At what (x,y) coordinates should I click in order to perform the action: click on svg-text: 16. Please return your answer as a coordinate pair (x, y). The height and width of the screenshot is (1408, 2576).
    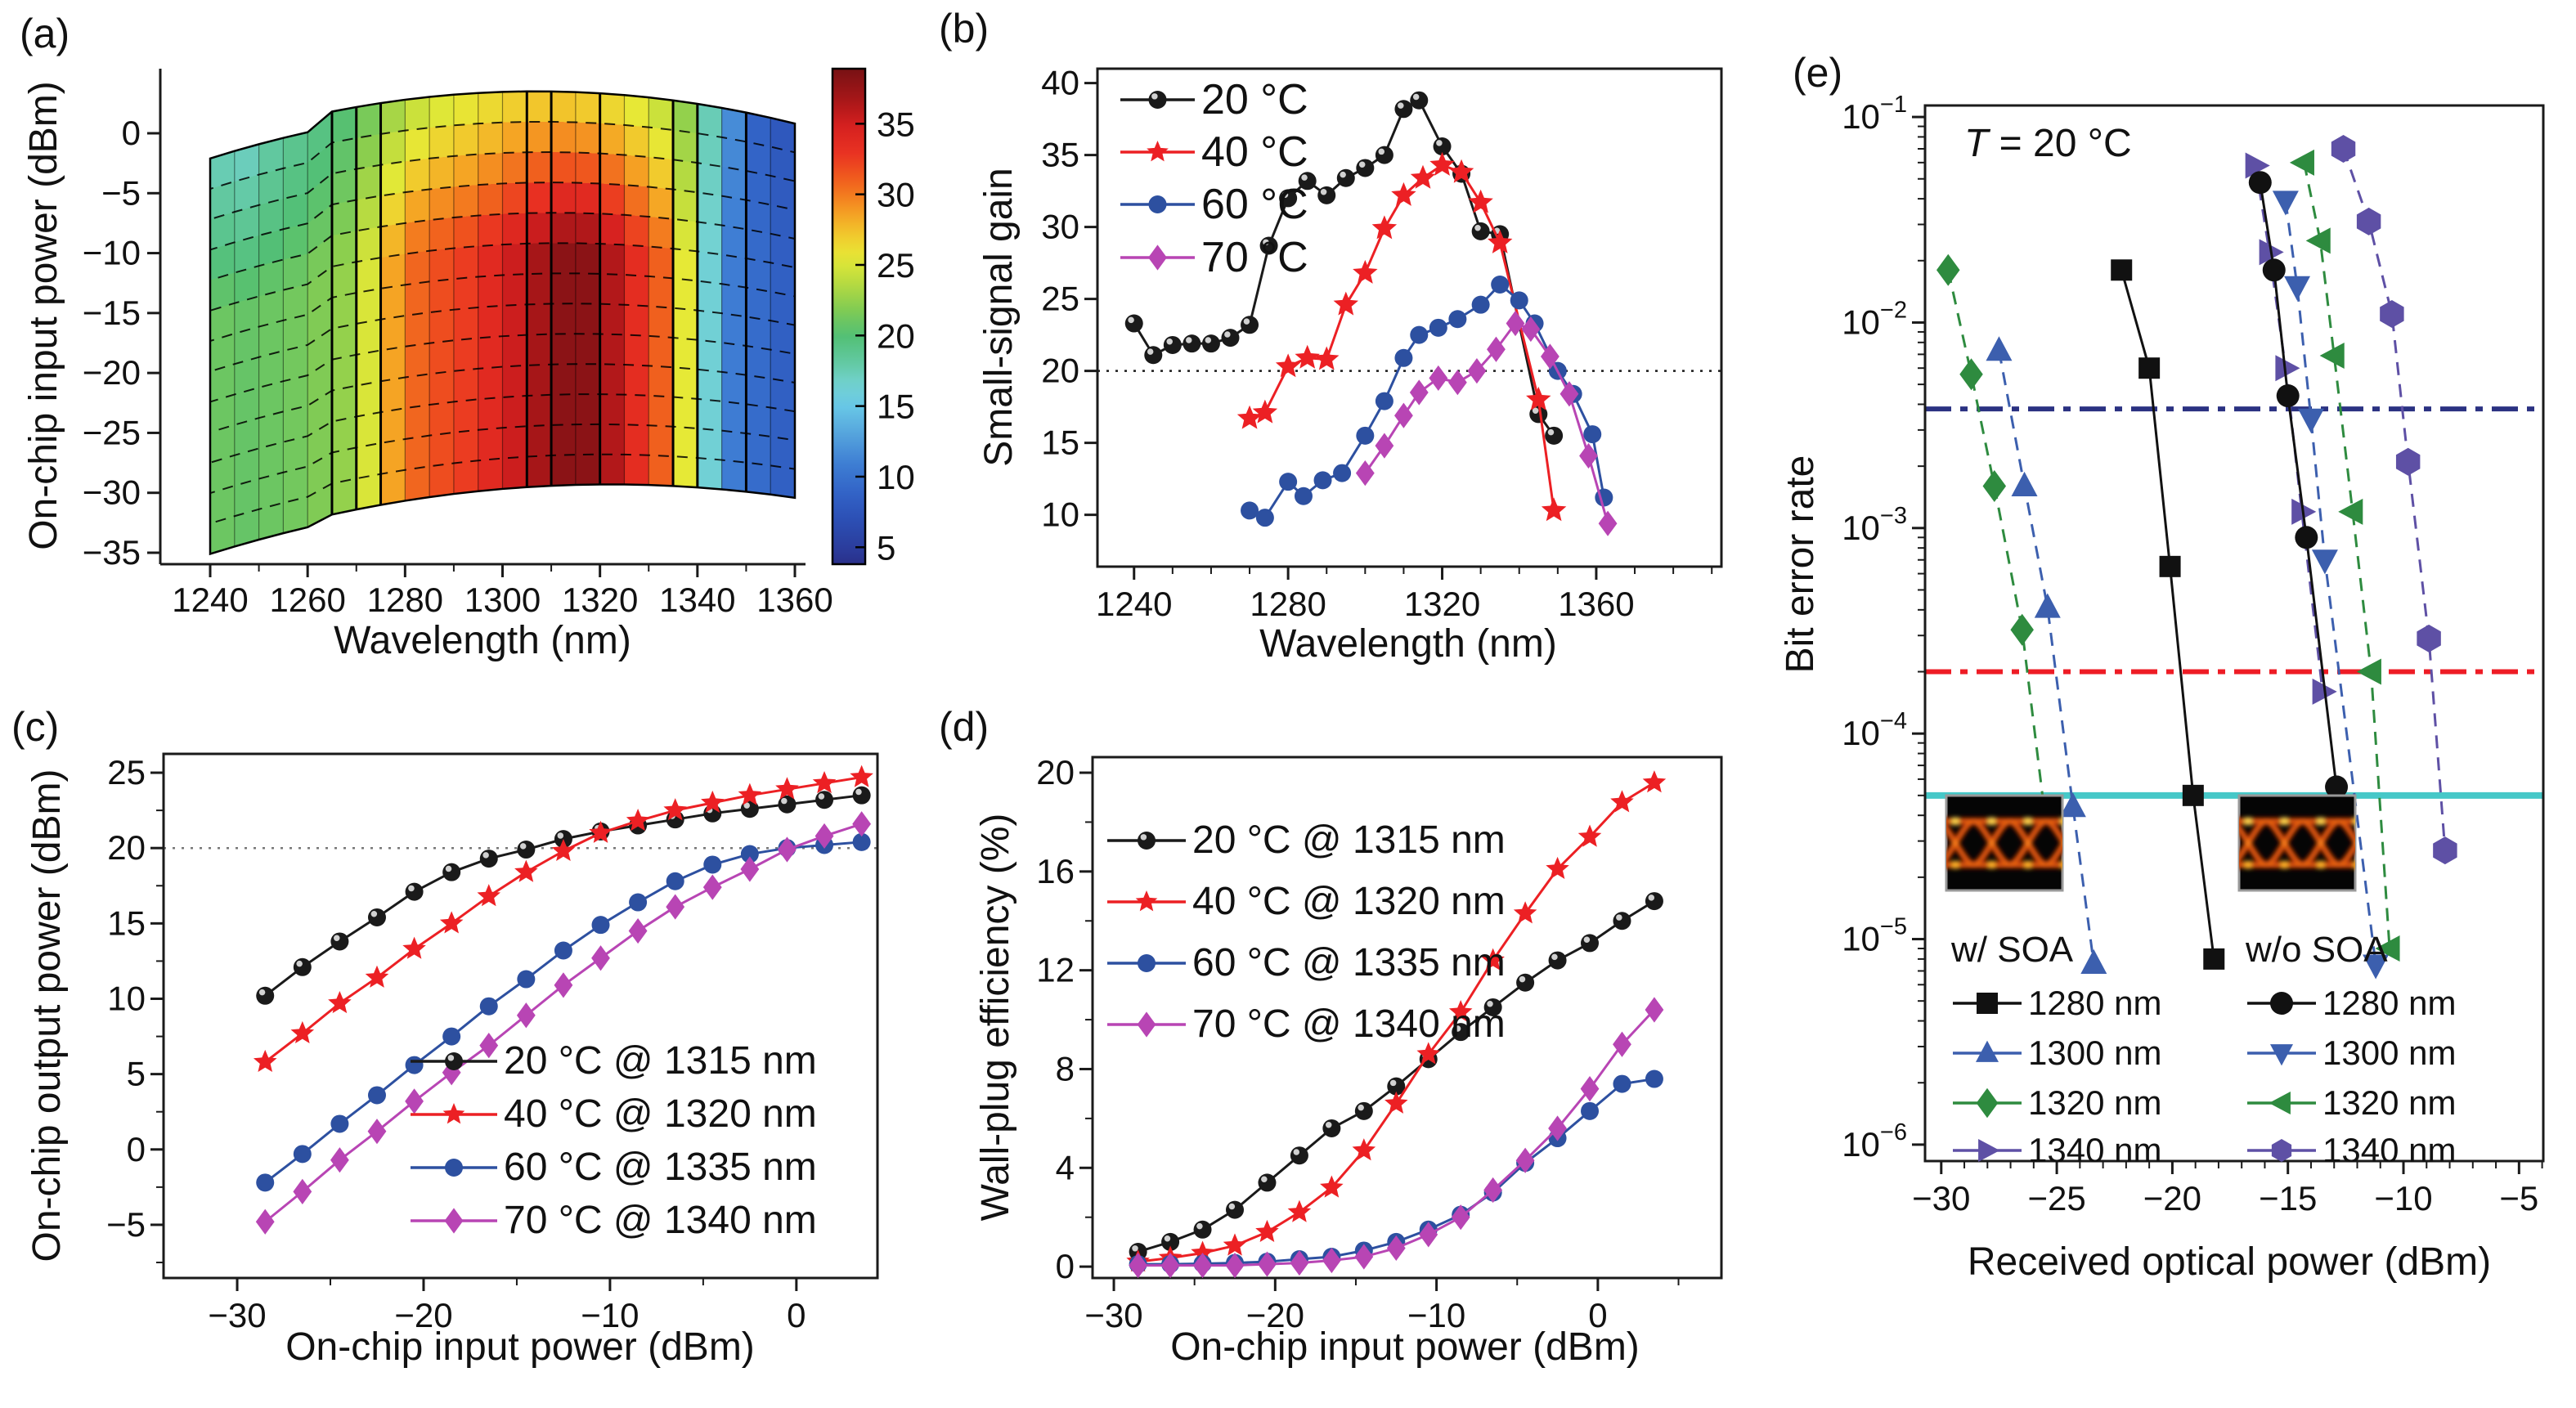
    Looking at the image, I should click on (1055, 871).